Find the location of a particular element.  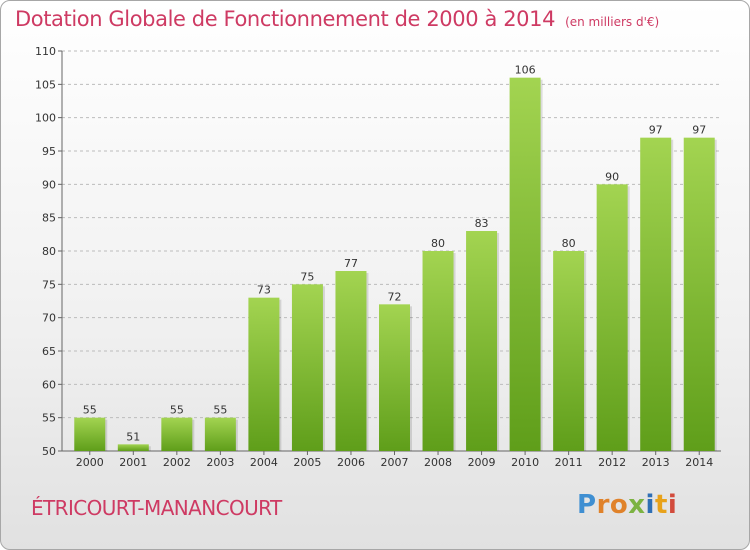

x-tick-label: 2009 is located at coordinates (482, 462).